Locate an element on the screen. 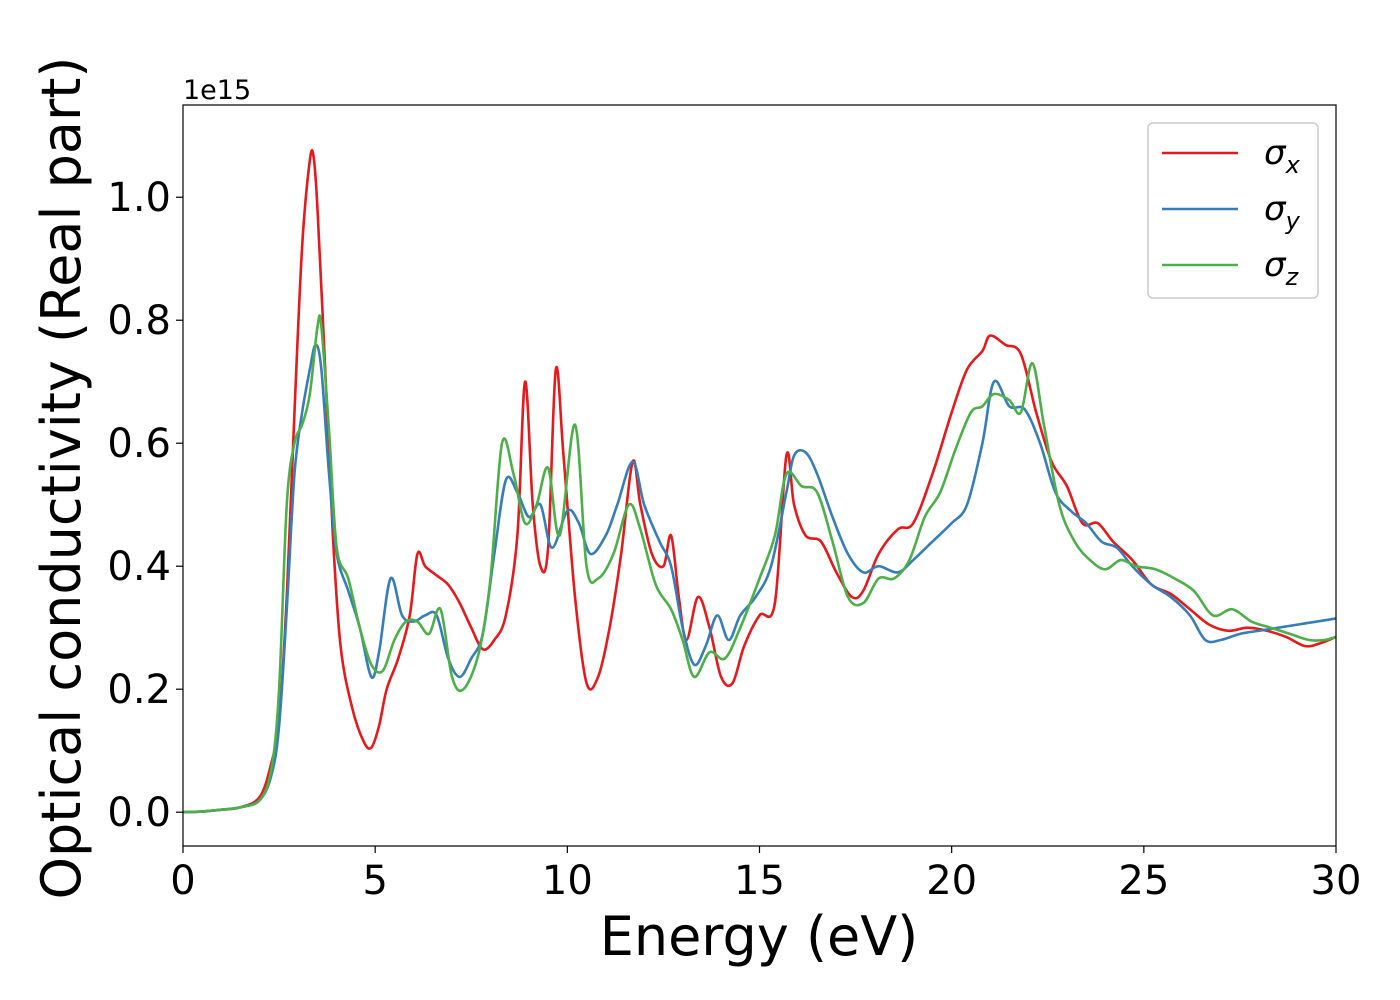 This screenshot has width=1400, height=1000. legend-box is located at coordinates (1233, 210).